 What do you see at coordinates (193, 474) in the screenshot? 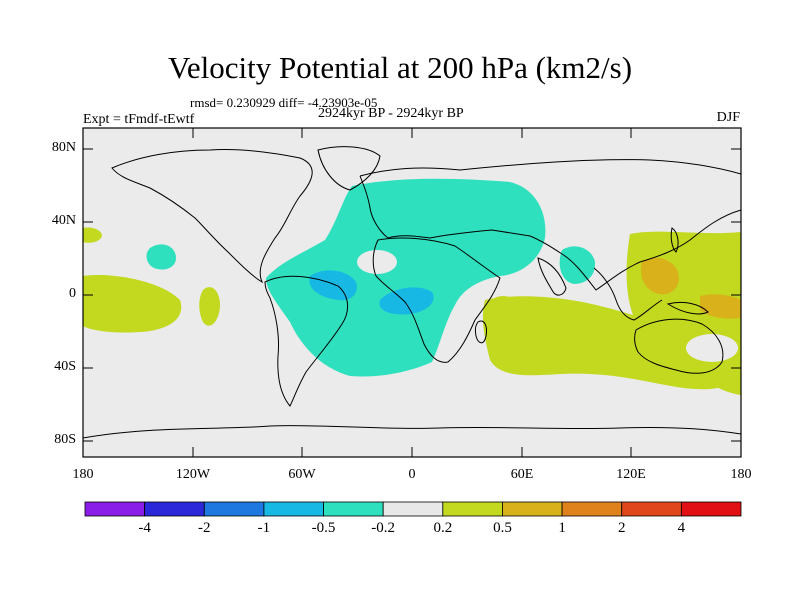
I see `lon-tick-120w: 120W` at bounding box center [193, 474].